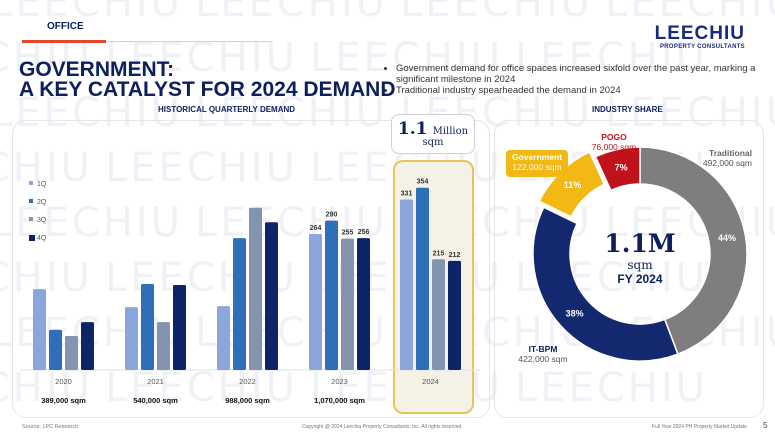 Image resolution: width=775 pixels, height=436 pixels. I want to click on annual-total-label: 389,000 sqm, so click(63, 400).